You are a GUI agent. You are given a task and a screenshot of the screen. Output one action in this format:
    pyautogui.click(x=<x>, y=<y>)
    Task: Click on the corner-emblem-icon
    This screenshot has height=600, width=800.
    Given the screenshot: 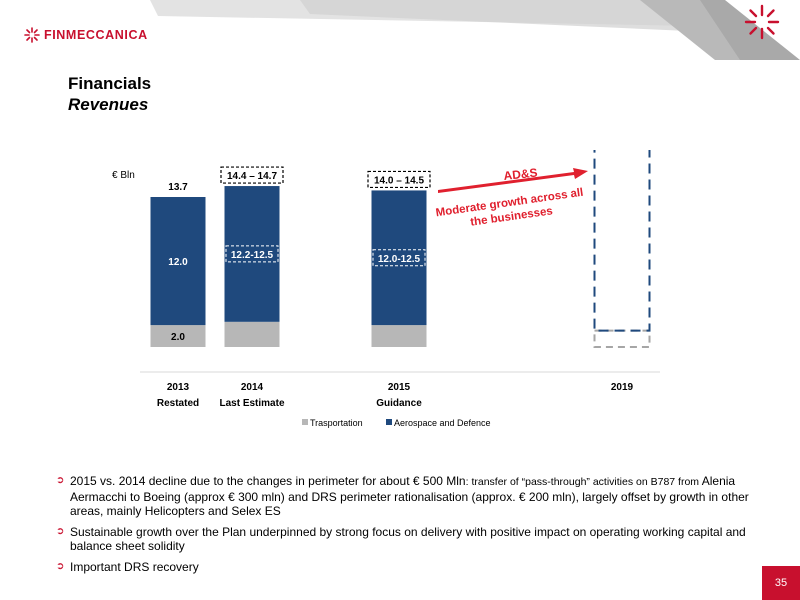 What is the action you would take?
    pyautogui.click(x=762, y=22)
    